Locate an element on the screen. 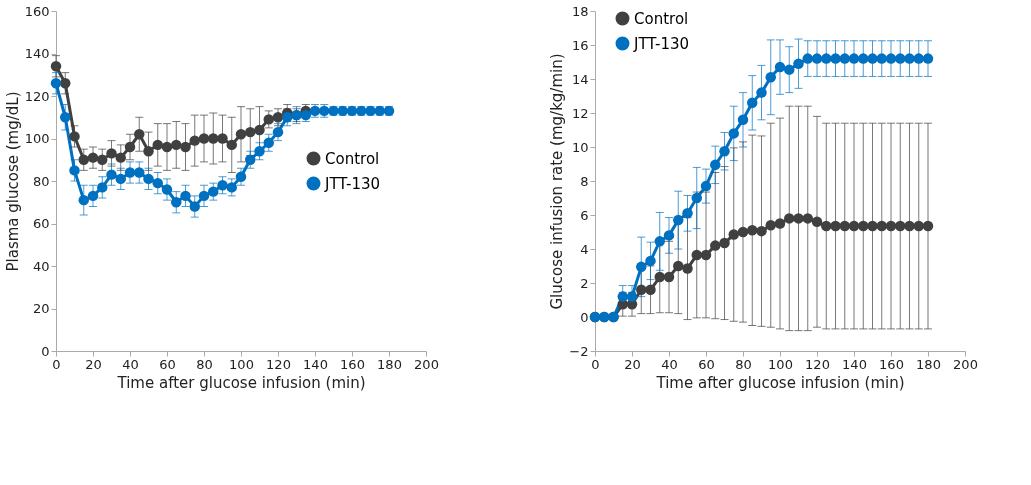 The height and width of the screenshot is (485, 1031). x-tick-label: 20 is located at coordinates (93, 364).